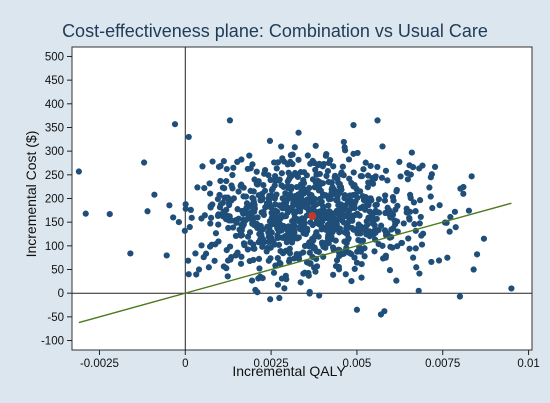 The width and height of the screenshot is (550, 403). What do you see at coordinates (271, 364) in the screenshot?
I see `x-tick-label: 0.0025` at bounding box center [271, 364].